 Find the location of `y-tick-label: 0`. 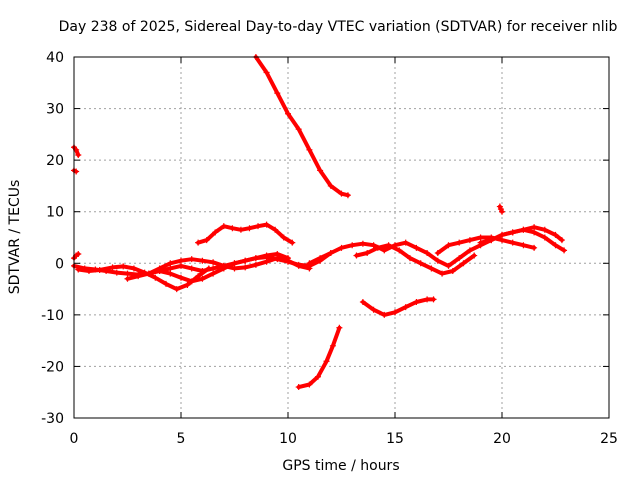

y-tick-label: 0 is located at coordinates (59, 264).